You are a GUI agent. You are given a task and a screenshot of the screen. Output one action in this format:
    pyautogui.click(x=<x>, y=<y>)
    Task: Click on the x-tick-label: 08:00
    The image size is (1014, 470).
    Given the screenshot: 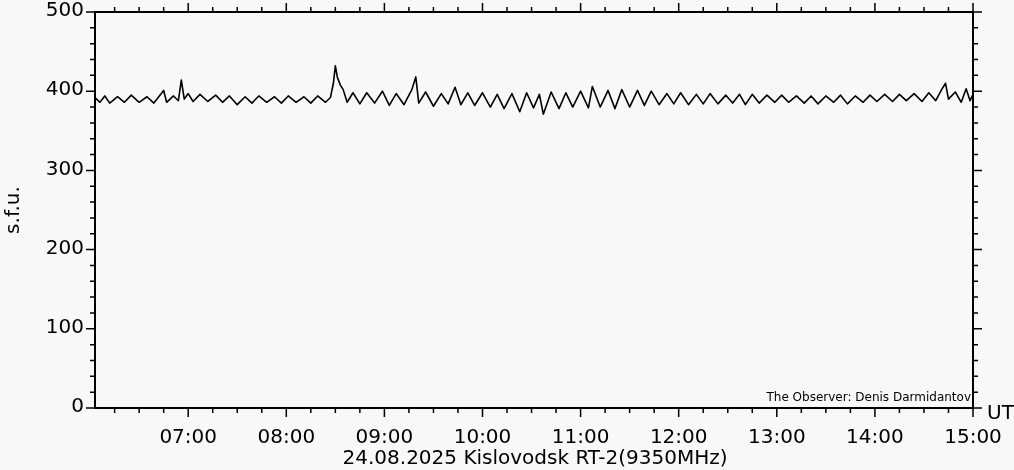 What is the action you would take?
    pyautogui.click(x=286, y=436)
    